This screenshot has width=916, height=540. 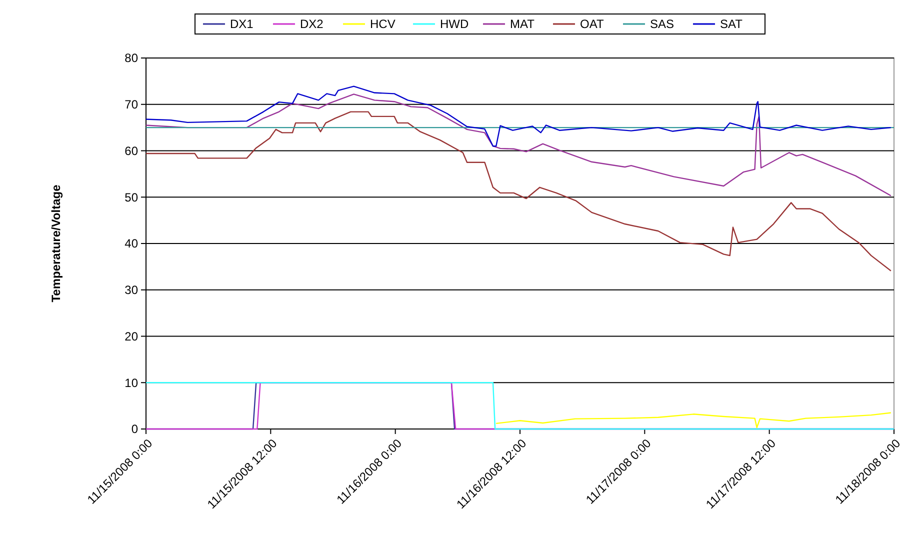 What do you see at coordinates (131, 105) in the screenshot?
I see `y-tick-label: 70` at bounding box center [131, 105].